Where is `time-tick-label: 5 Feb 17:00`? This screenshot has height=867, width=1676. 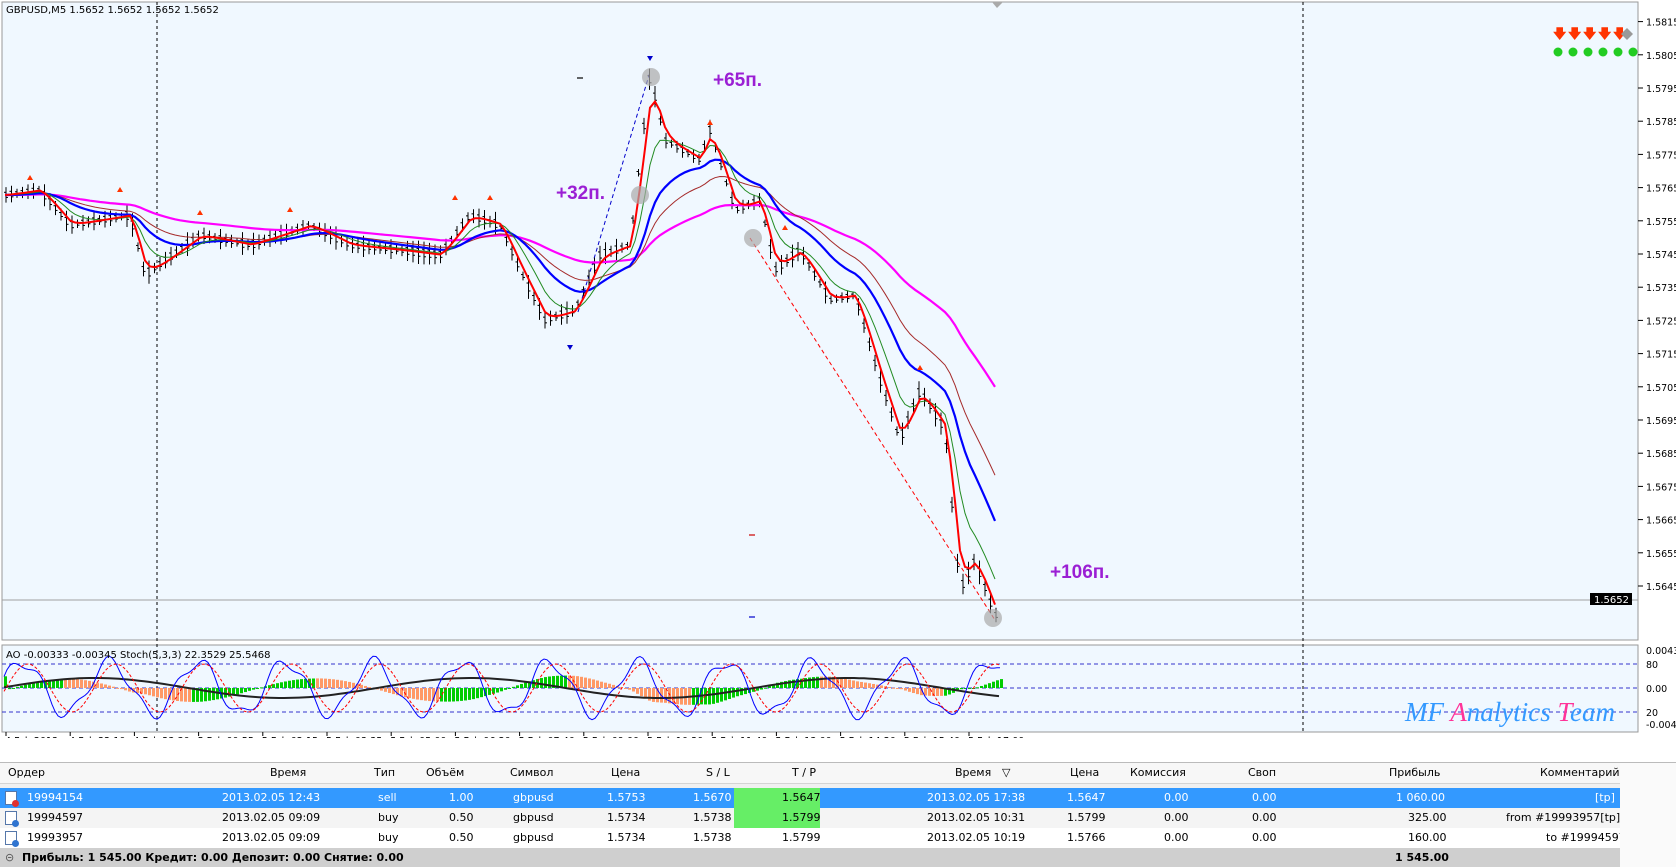
time-tick-label: 5 Feb 17:00 is located at coordinates (996, 737).